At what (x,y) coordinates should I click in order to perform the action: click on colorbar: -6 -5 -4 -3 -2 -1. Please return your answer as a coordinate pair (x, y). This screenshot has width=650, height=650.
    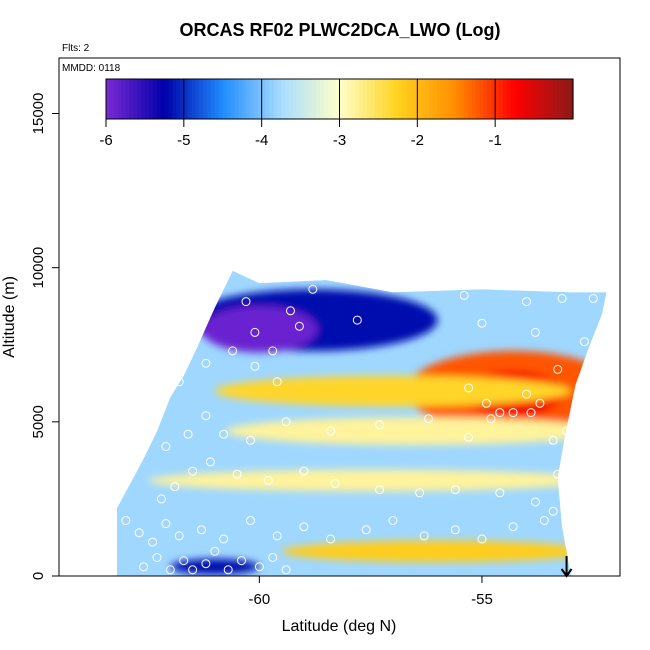
    Looking at the image, I should click on (336, 113).